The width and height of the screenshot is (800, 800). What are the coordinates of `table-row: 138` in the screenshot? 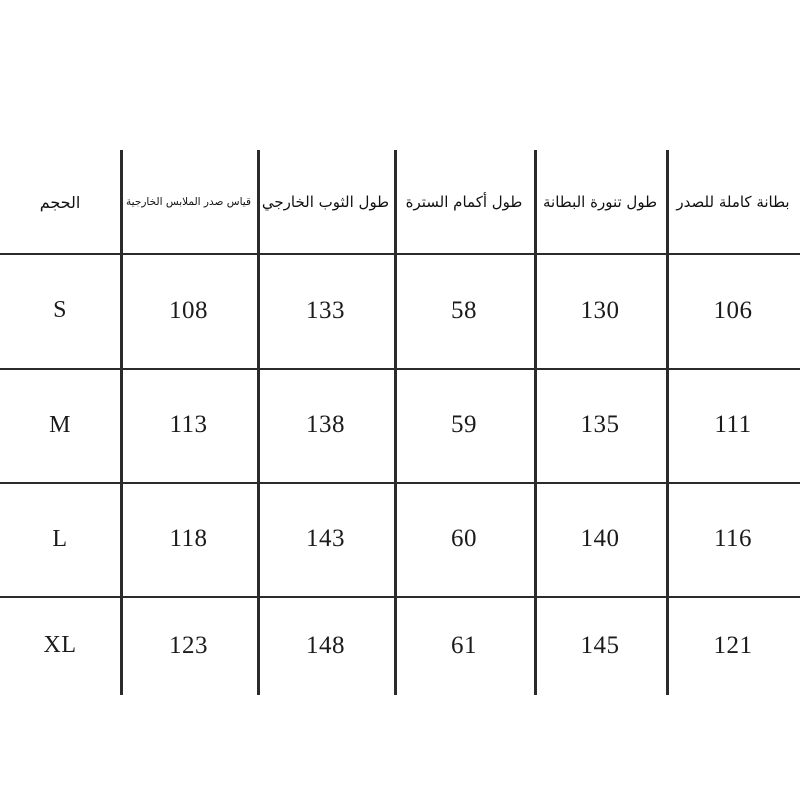 It's located at (325, 425).